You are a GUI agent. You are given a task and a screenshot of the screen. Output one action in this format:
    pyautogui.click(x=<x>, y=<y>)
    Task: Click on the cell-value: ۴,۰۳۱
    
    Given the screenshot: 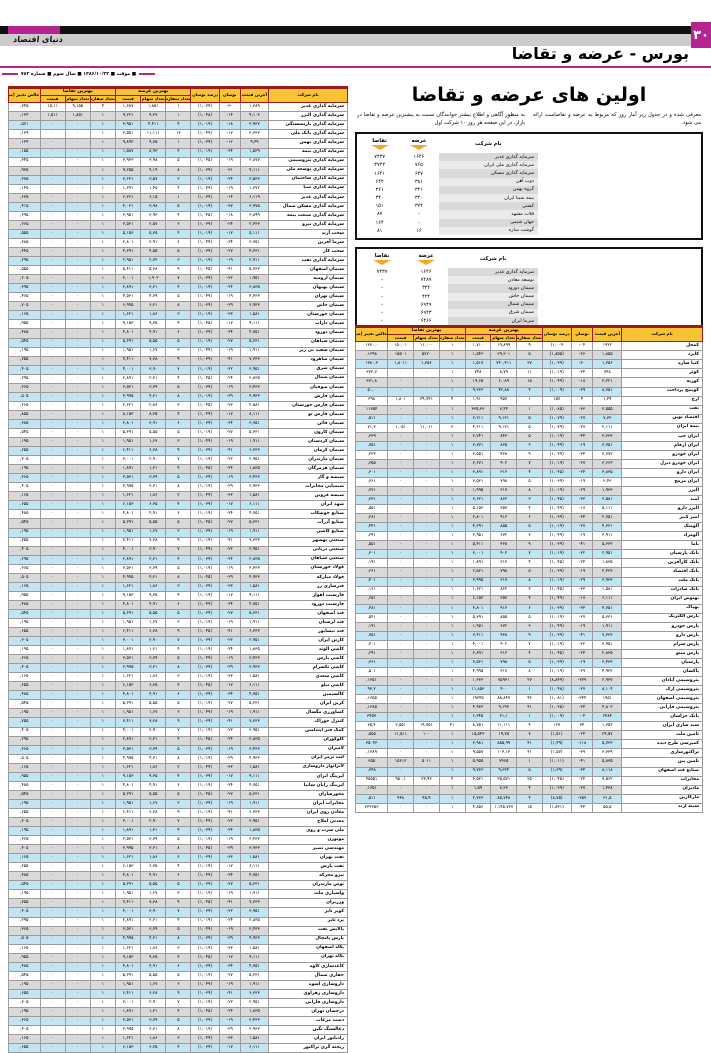 What is the action you would take?
    pyautogui.click(x=128, y=206)
    